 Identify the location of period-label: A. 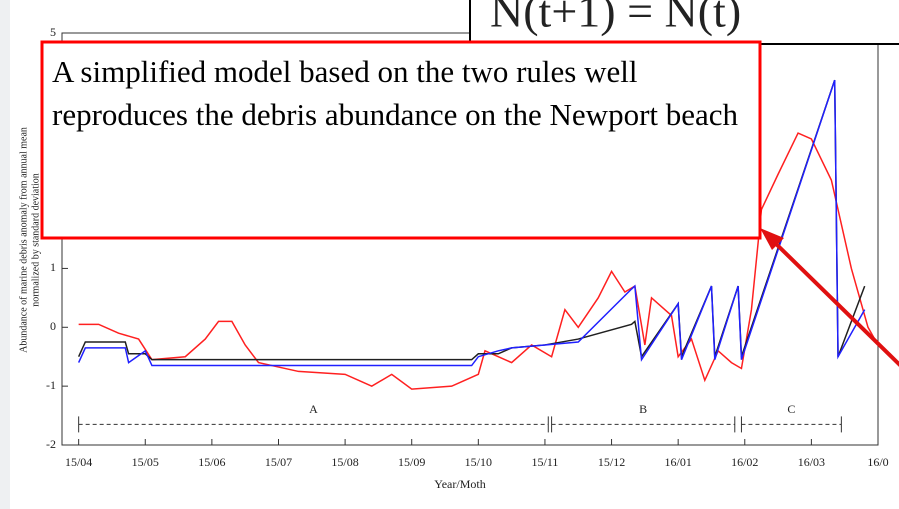
(313, 409).